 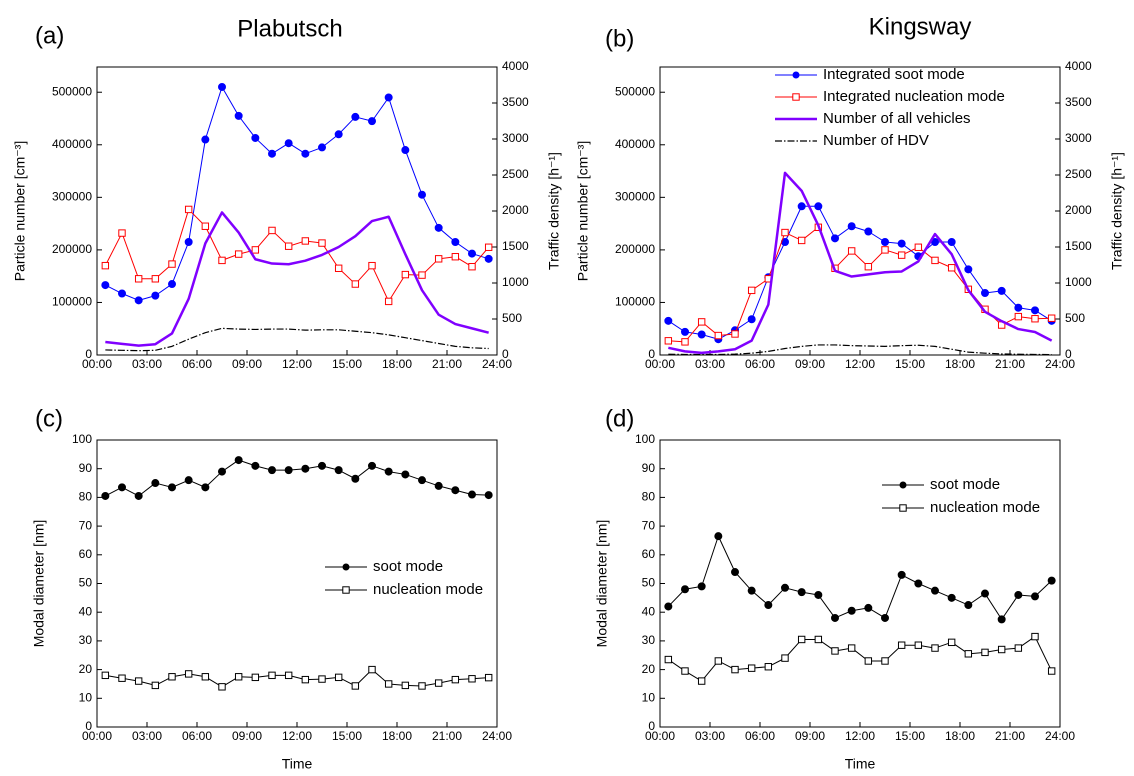 What do you see at coordinates (1078, 282) in the screenshot?
I see `y2-tick-label: 1000` at bounding box center [1078, 282].